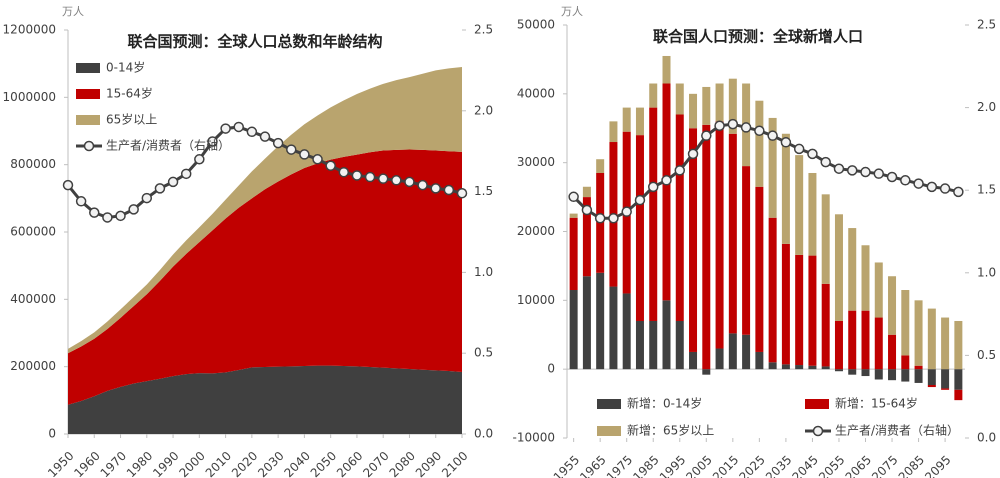 Image resolution: width=1000 pixels, height=478 pixels. Describe the element at coordinates (254, 42) in the screenshot. I see `chart-title: 联合国预测：全球人口总数和年龄结构` at that location.